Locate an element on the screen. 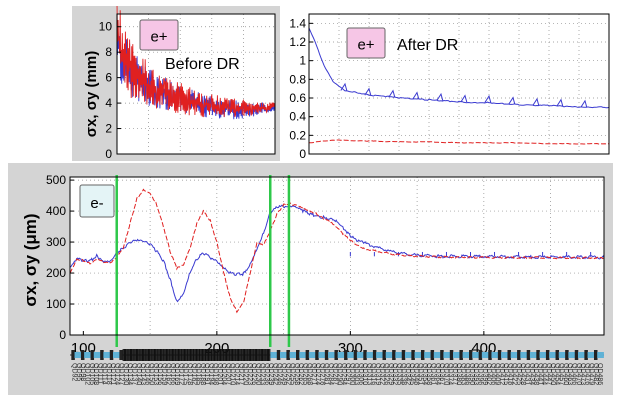  y-tick-label: 0.2 is located at coordinates (297, 135).